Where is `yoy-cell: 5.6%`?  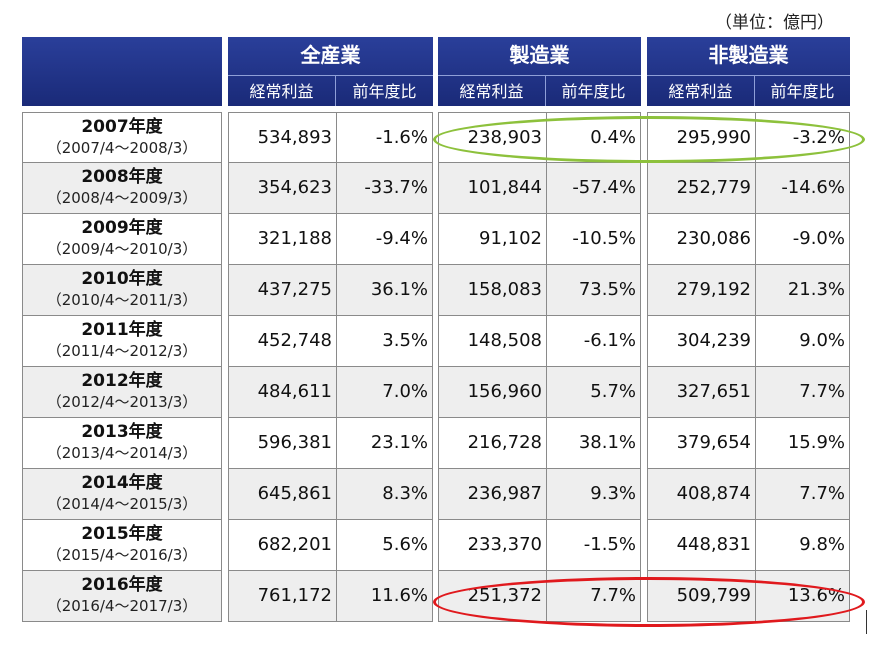 yoy-cell: 5.6% is located at coordinates (405, 544).